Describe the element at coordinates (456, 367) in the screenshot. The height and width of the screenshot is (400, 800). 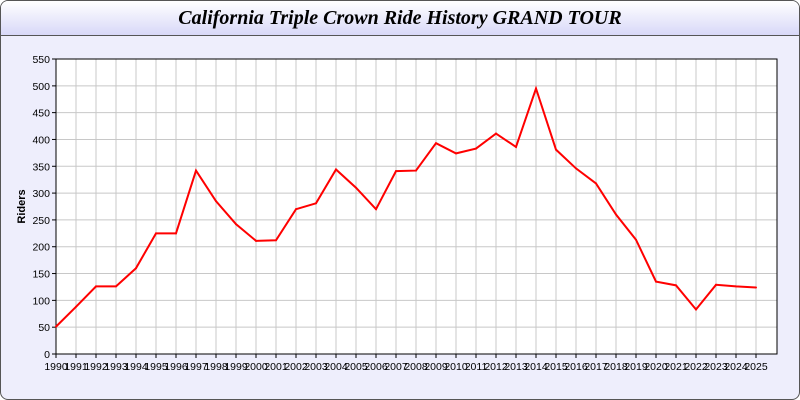
I see `x-tick-label: 2010` at that location.